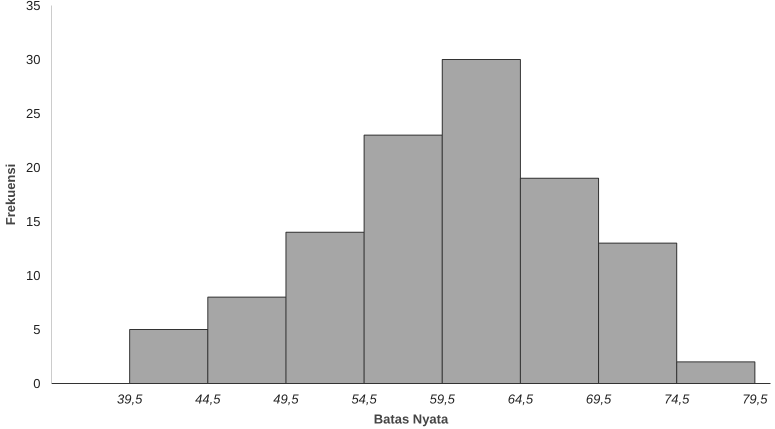  I want to click on y-tick-label: 25, so click(33, 113).